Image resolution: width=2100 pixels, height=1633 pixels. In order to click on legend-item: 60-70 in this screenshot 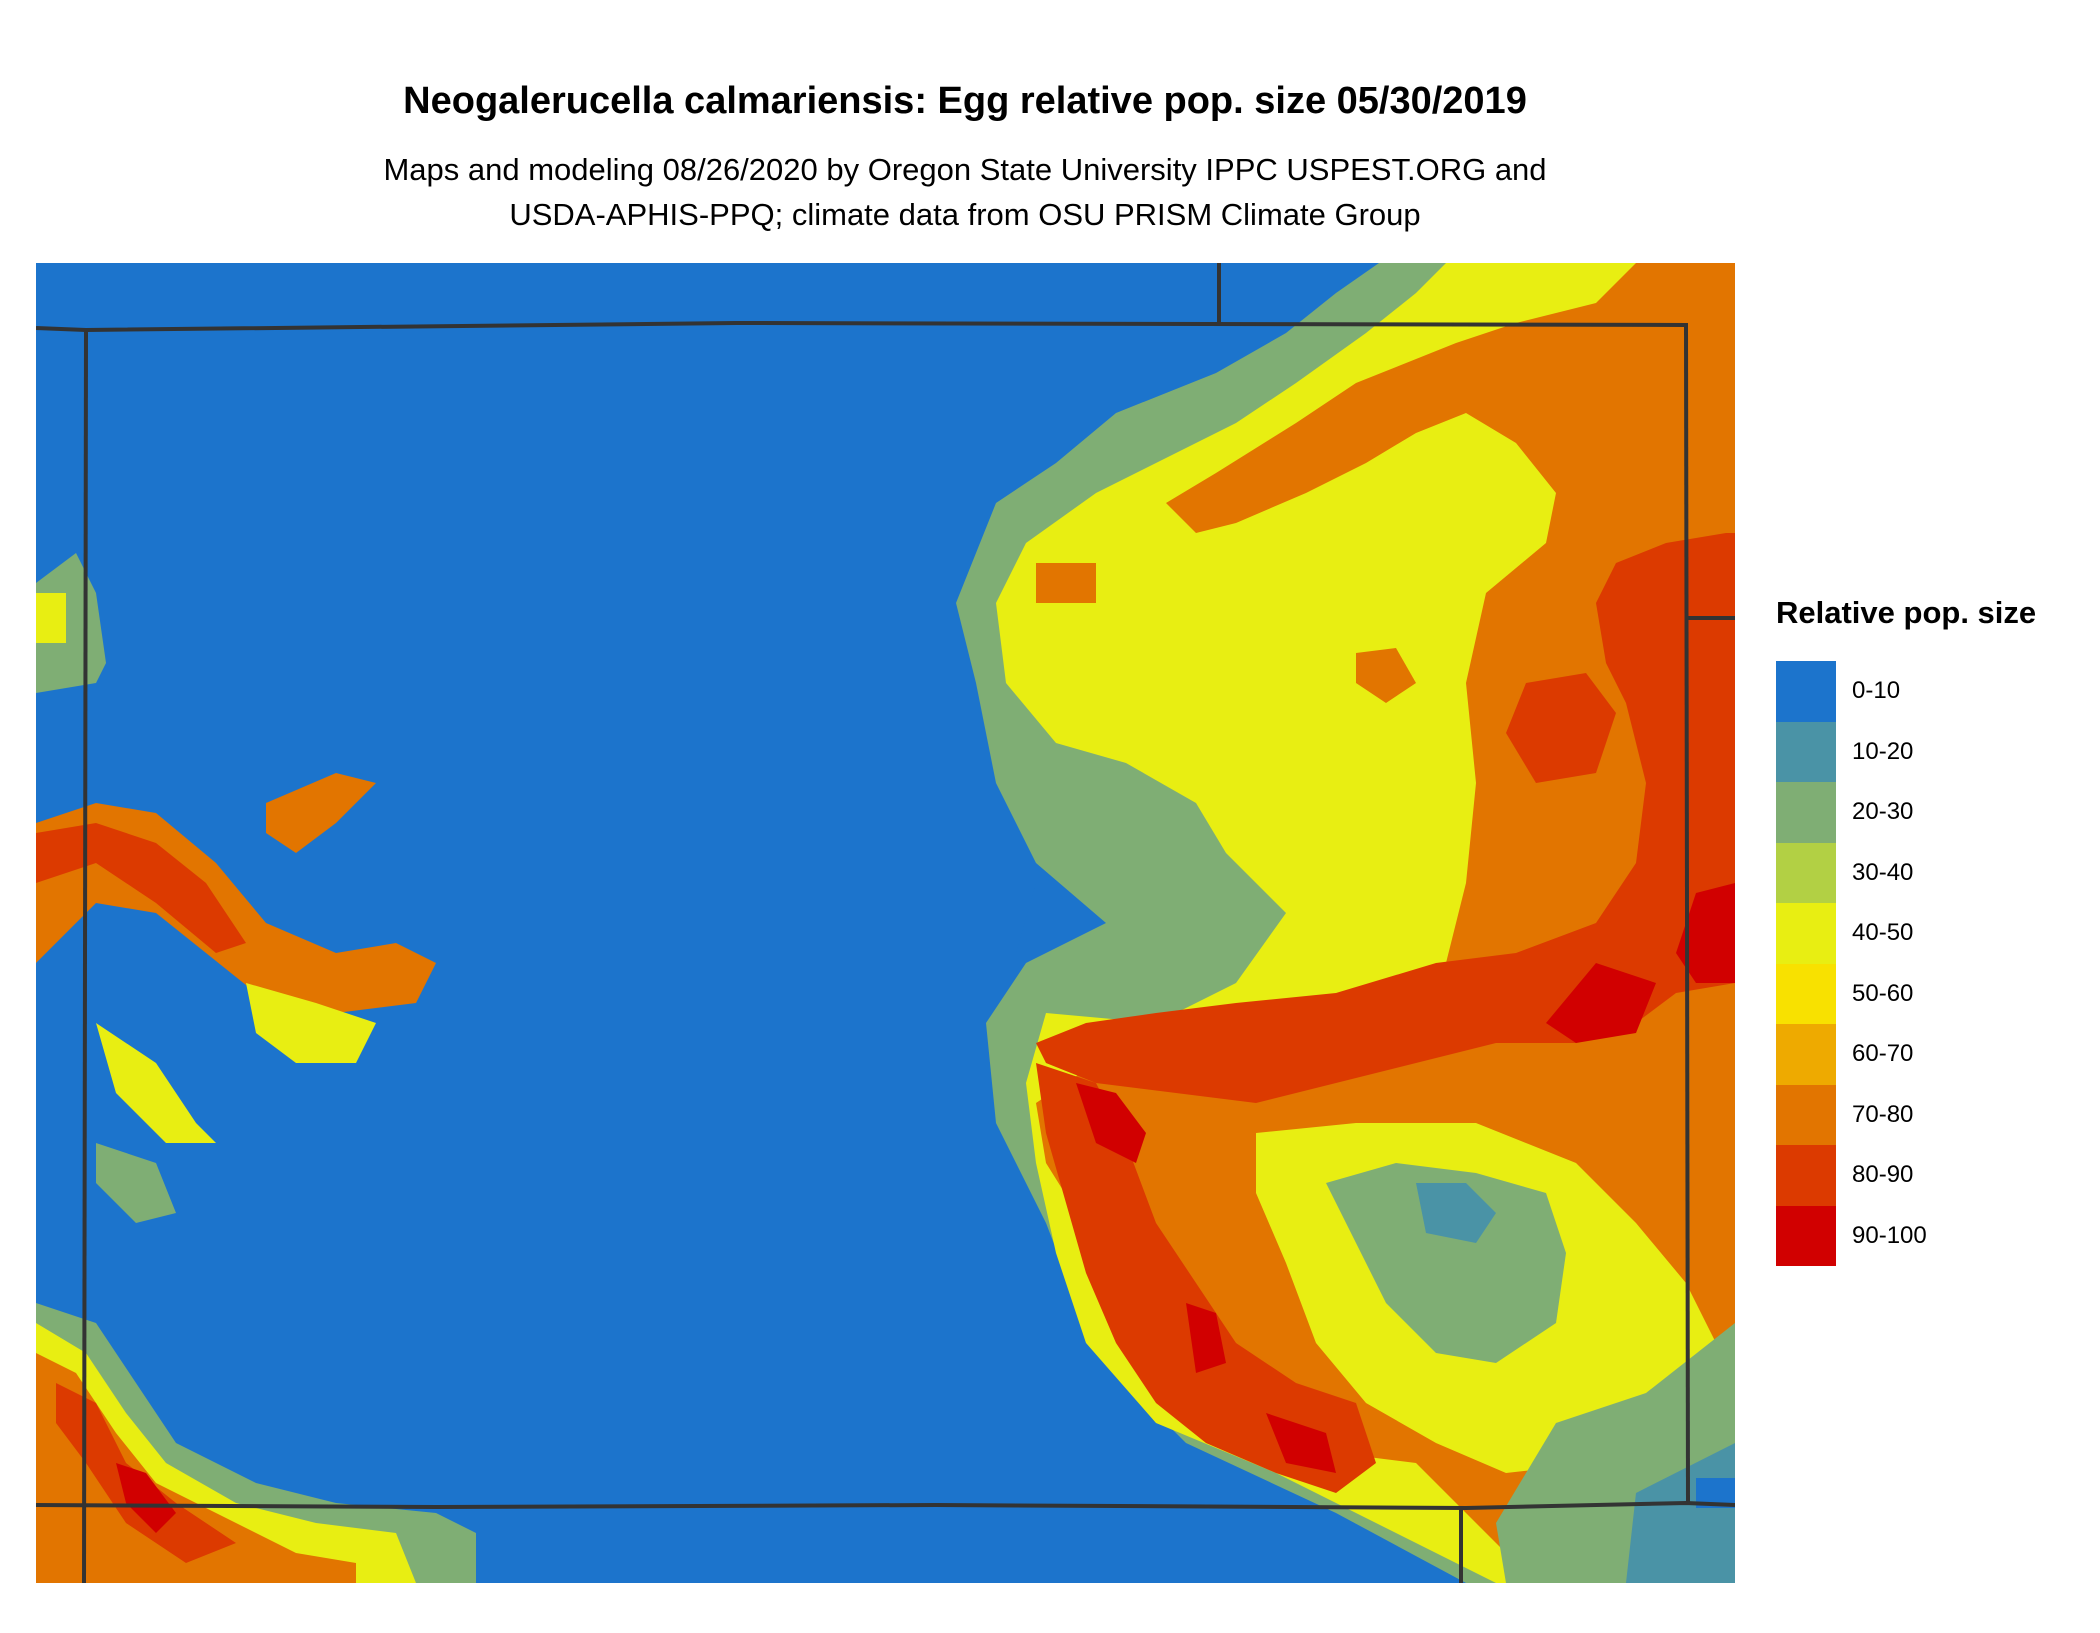, I will do `click(1906, 1054)`.